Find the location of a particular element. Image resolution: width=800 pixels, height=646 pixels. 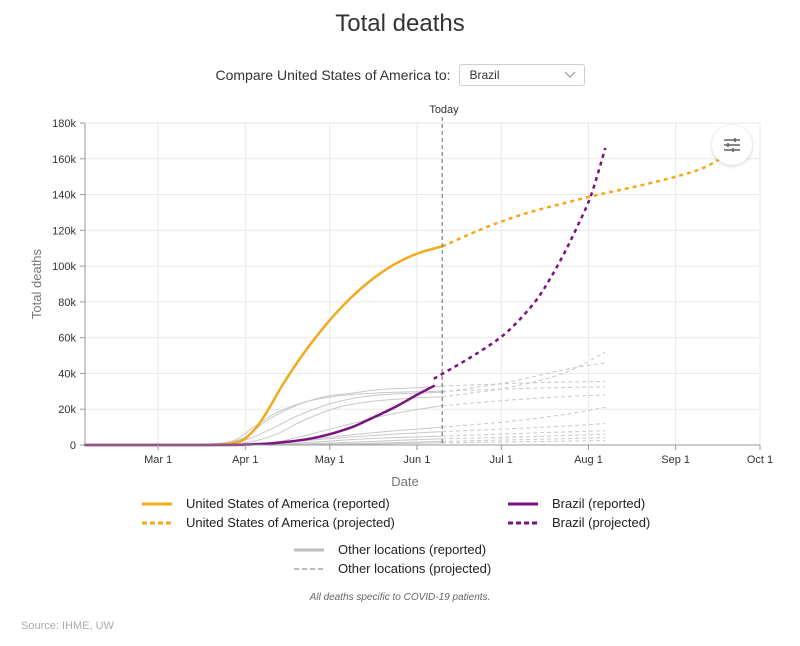

y-tick-label: 80k is located at coordinates (67, 303).